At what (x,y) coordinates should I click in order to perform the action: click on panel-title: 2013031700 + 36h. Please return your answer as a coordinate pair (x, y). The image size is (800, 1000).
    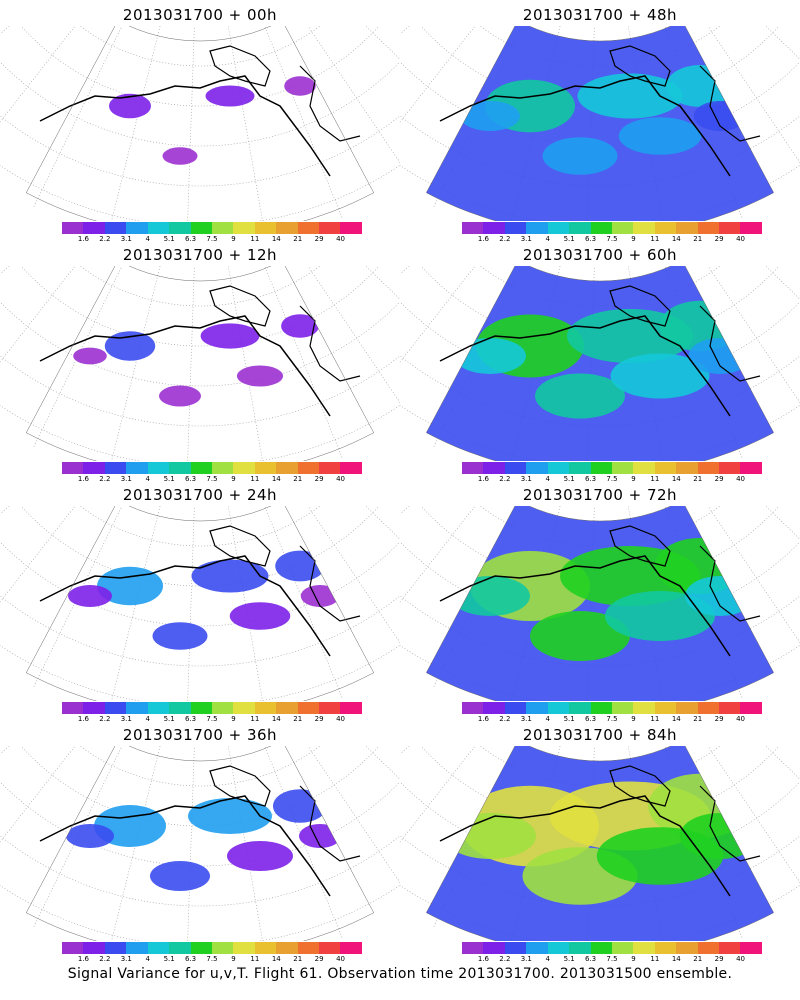
    Looking at the image, I should click on (200, 735).